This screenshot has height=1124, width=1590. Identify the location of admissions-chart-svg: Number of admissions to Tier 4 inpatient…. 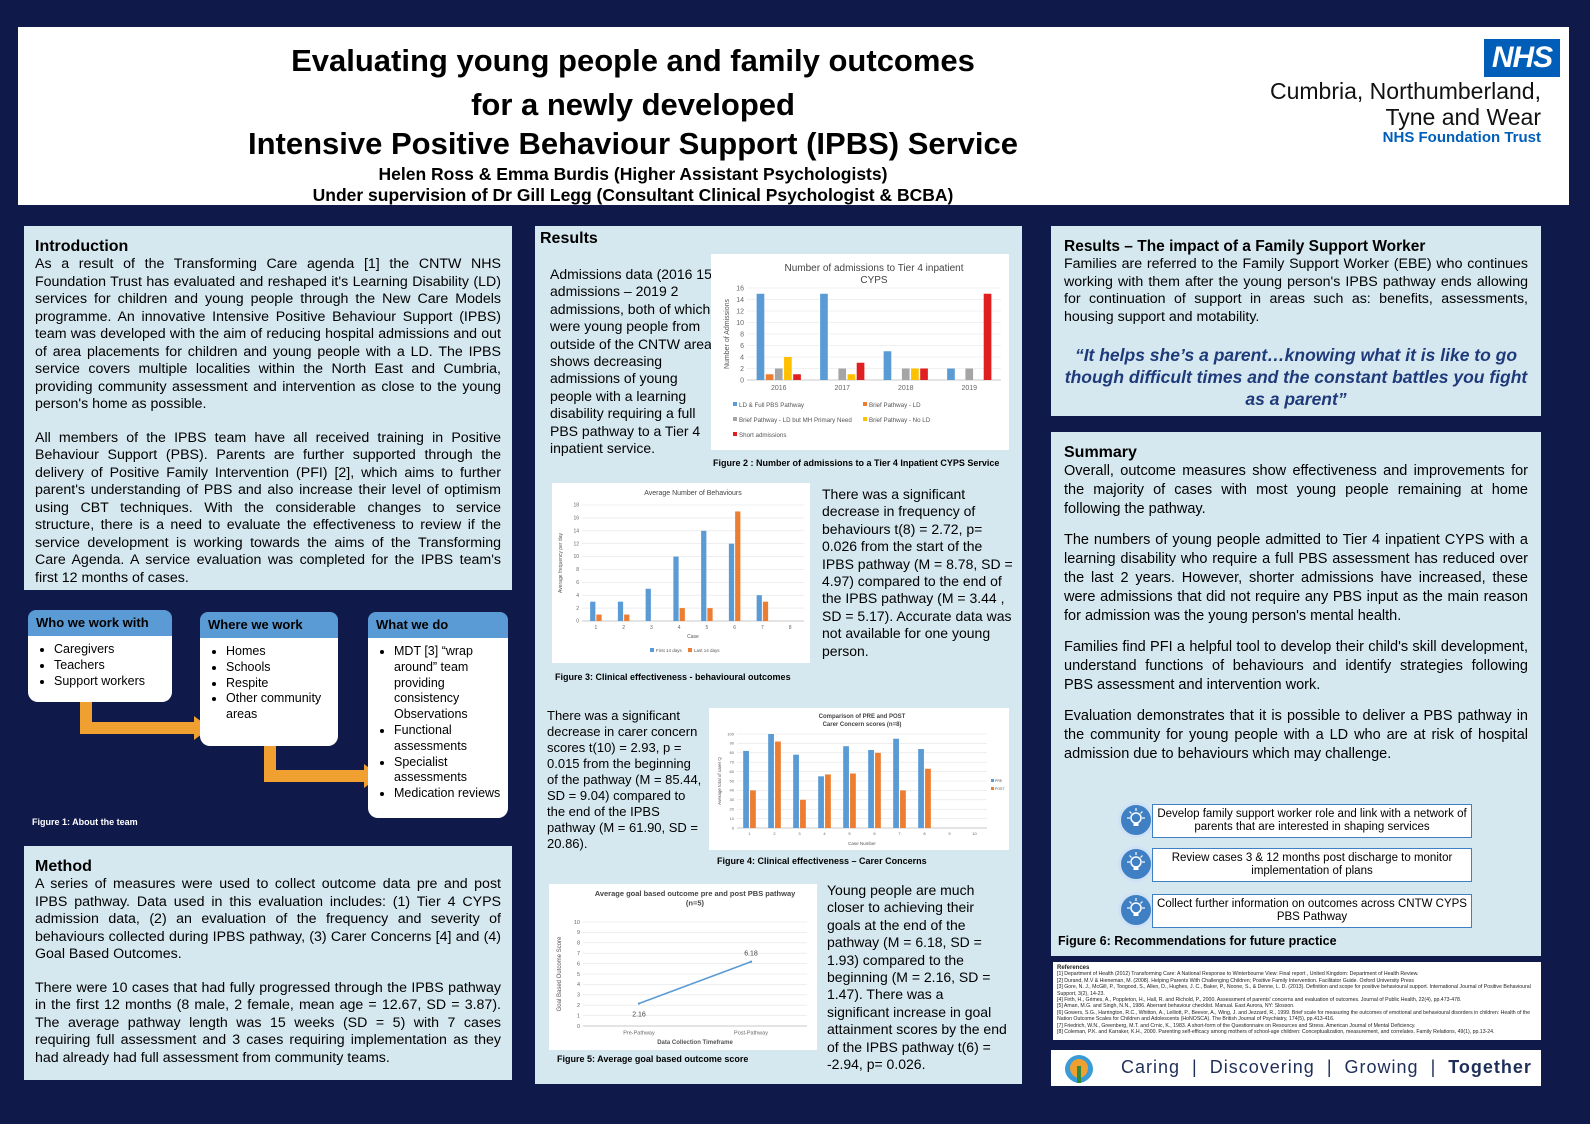
(862, 351).